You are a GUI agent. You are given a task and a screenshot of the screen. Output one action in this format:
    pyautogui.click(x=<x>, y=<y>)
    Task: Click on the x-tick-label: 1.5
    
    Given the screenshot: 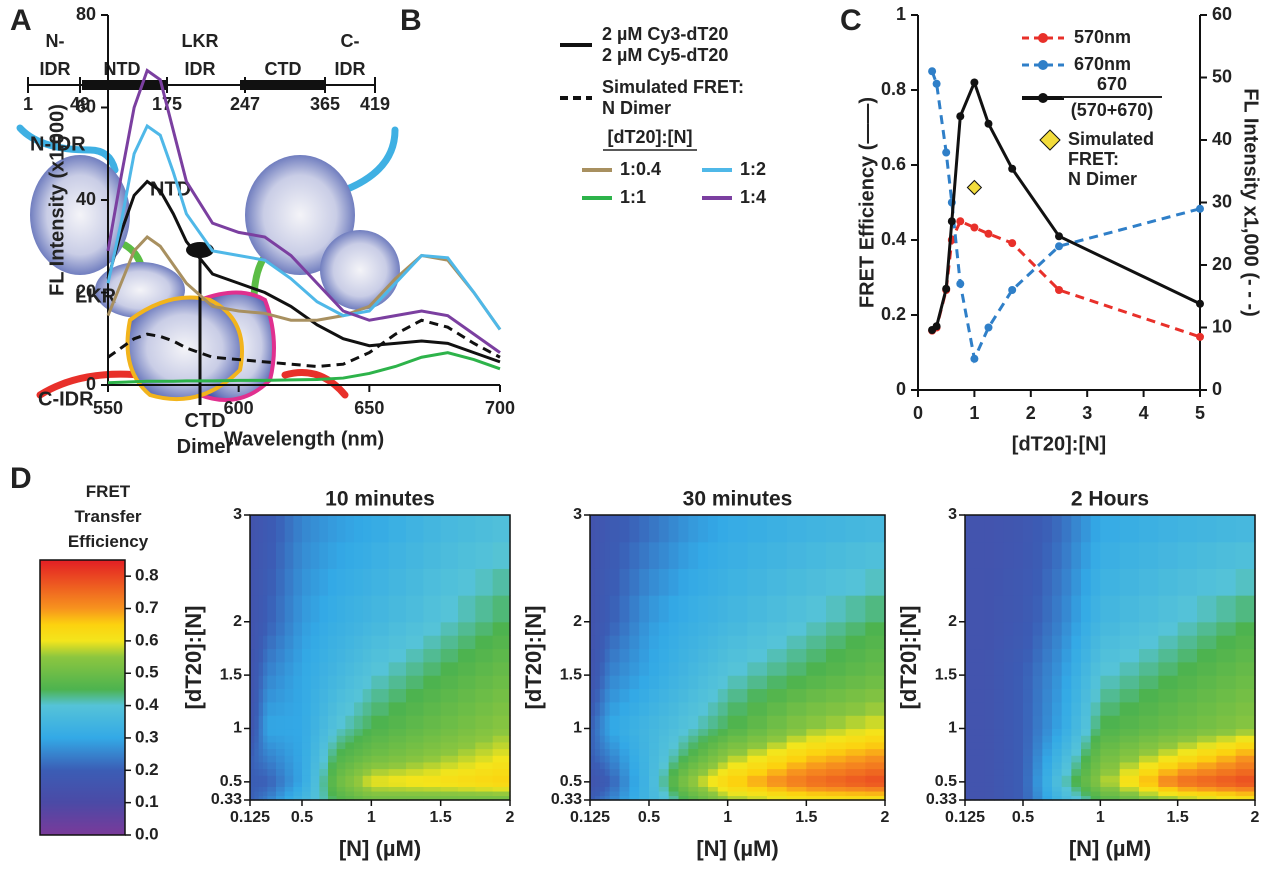 What is the action you would take?
    pyautogui.click(x=1178, y=817)
    